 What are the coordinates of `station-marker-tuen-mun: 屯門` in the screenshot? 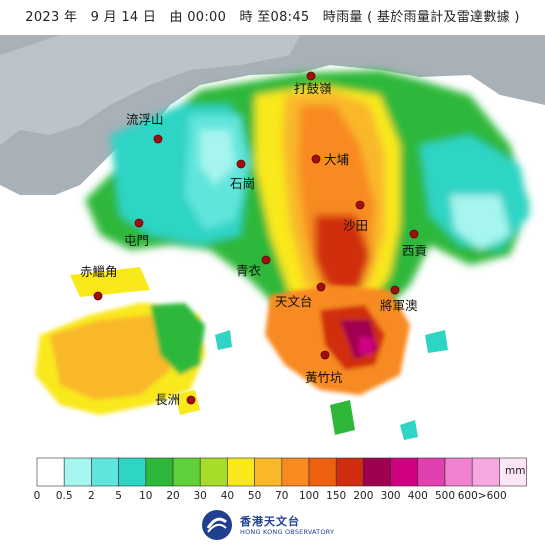 It's located at (136, 233).